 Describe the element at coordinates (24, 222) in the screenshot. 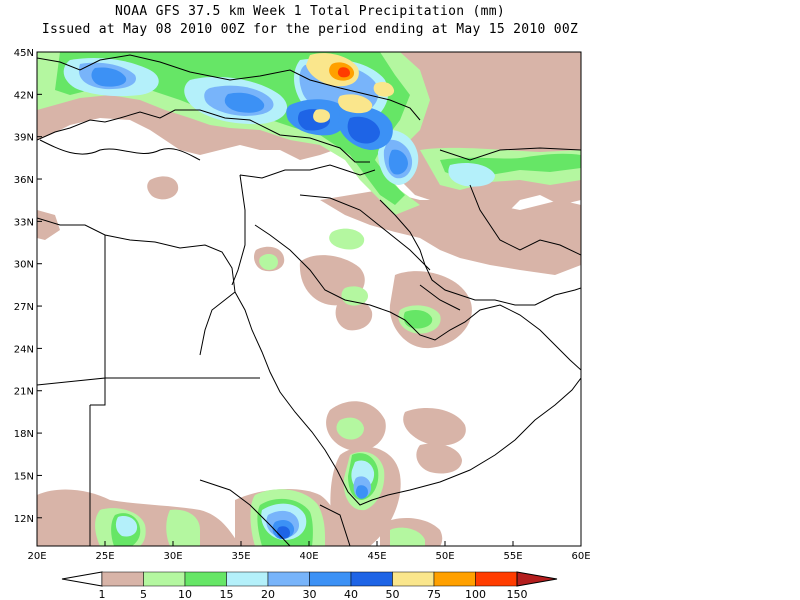

I see `y-tick-label: 33N` at that location.